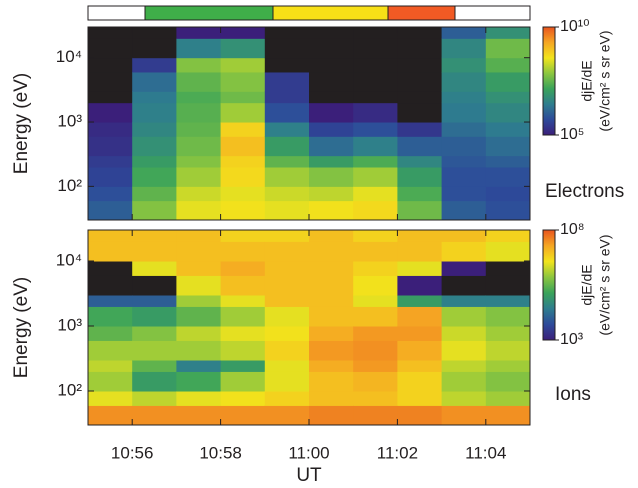 The height and width of the screenshot is (488, 638). I want to click on panel-label: Ions, so click(573, 394).